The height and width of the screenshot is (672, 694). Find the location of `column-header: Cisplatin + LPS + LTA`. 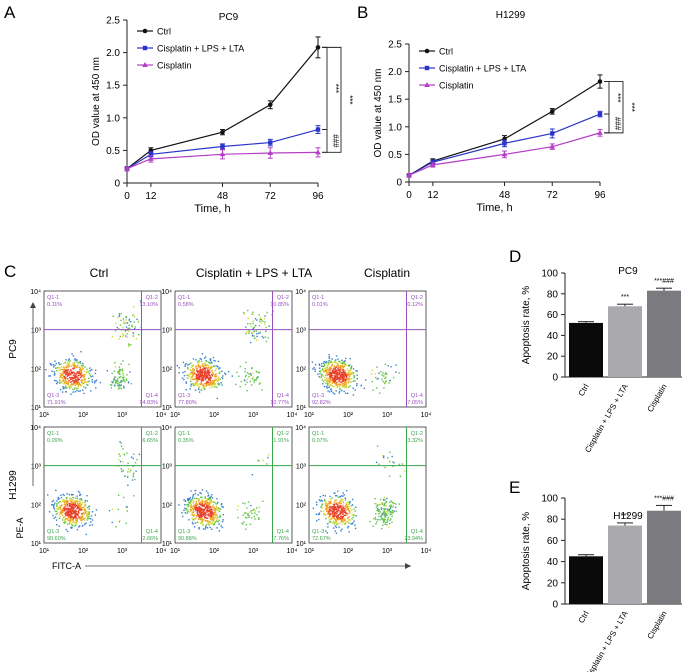

column-header: Cisplatin + LPS + LTA is located at coordinates (254, 273).